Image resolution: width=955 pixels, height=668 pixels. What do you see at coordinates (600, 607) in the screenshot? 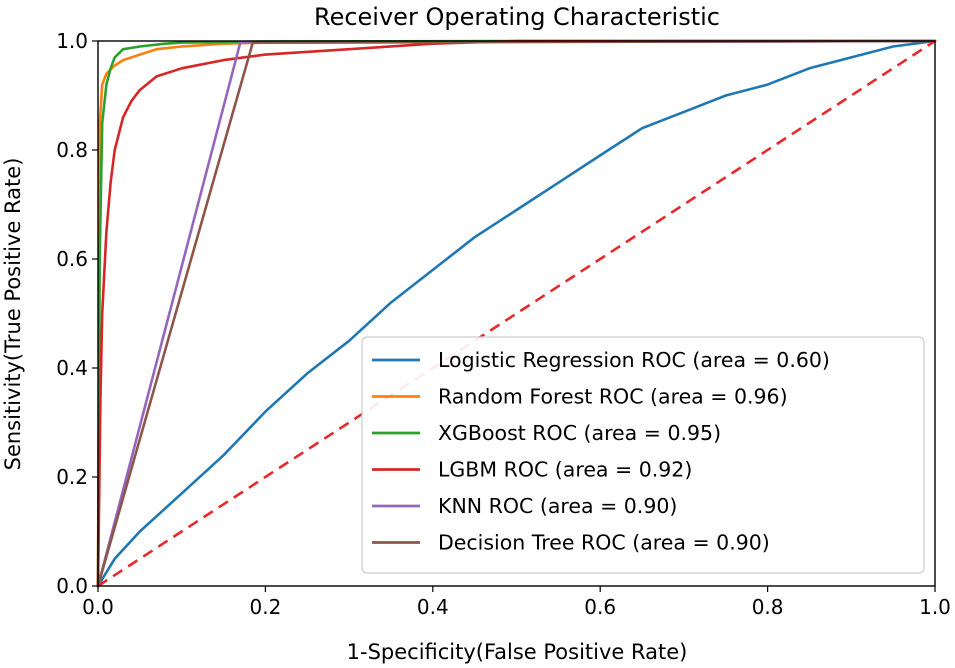
I see `x-tick-label: 0.6` at bounding box center [600, 607].